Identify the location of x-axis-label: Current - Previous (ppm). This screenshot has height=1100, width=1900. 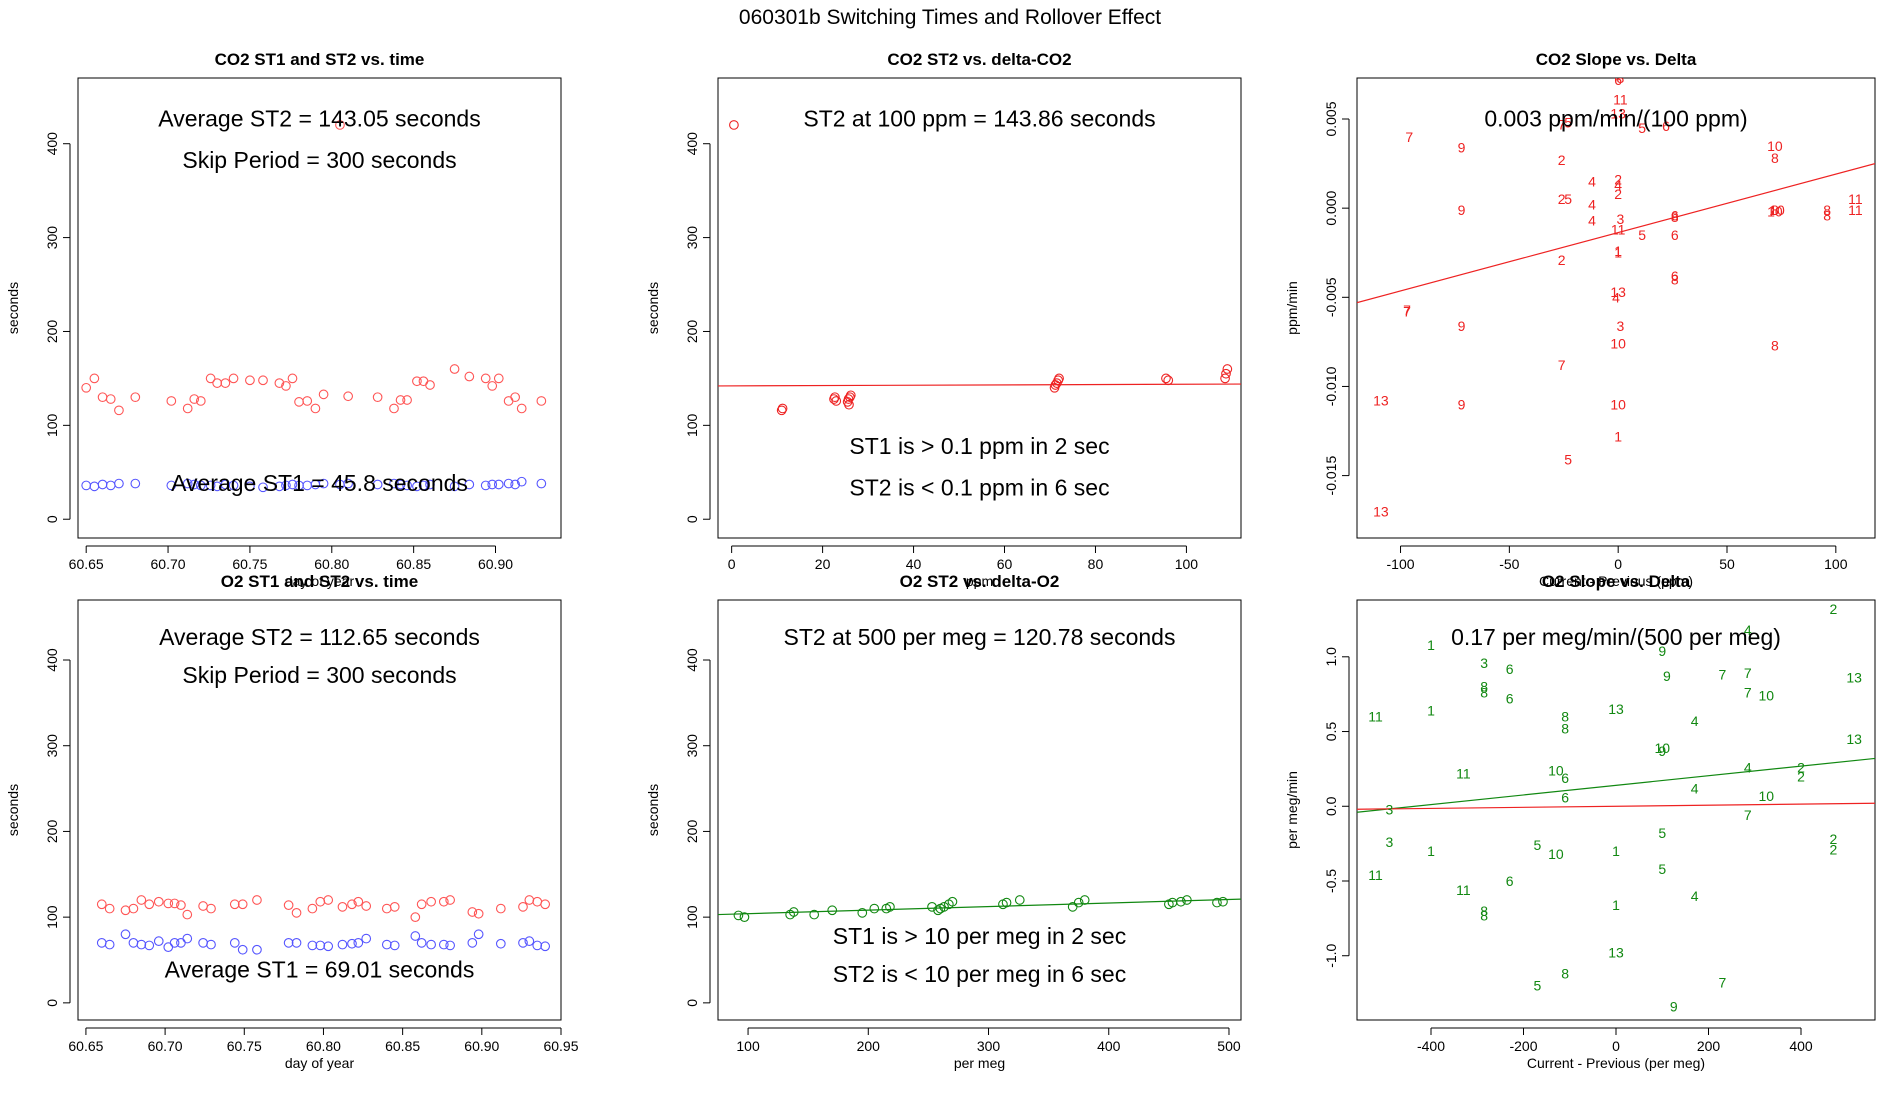
(1616, 581).